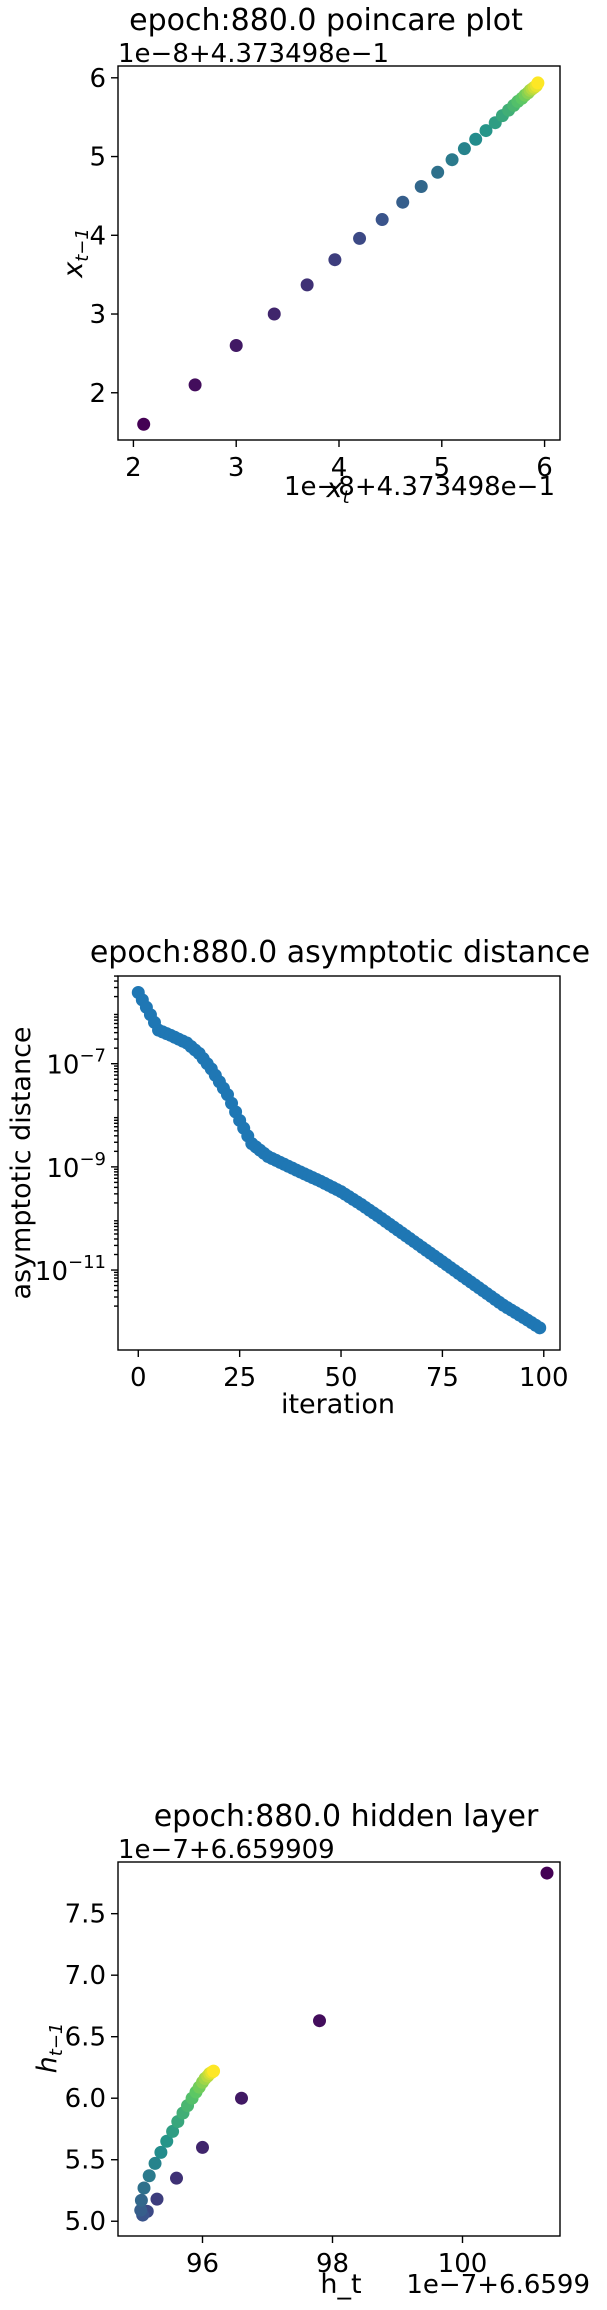 This screenshot has height=2310, width=607. Describe the element at coordinates (97, 236) in the screenshot. I see `y-tick-label: 4` at that location.